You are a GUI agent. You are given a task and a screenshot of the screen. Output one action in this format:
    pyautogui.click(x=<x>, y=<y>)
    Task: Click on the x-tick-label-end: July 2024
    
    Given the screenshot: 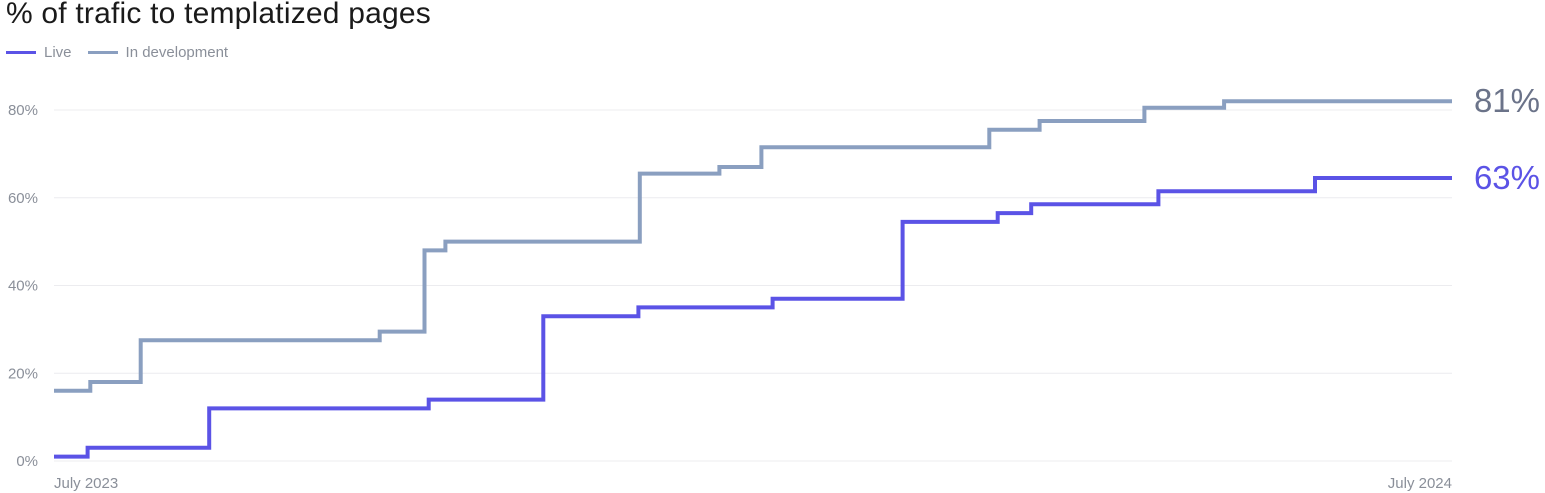 What is the action you would take?
    pyautogui.click(x=1420, y=483)
    